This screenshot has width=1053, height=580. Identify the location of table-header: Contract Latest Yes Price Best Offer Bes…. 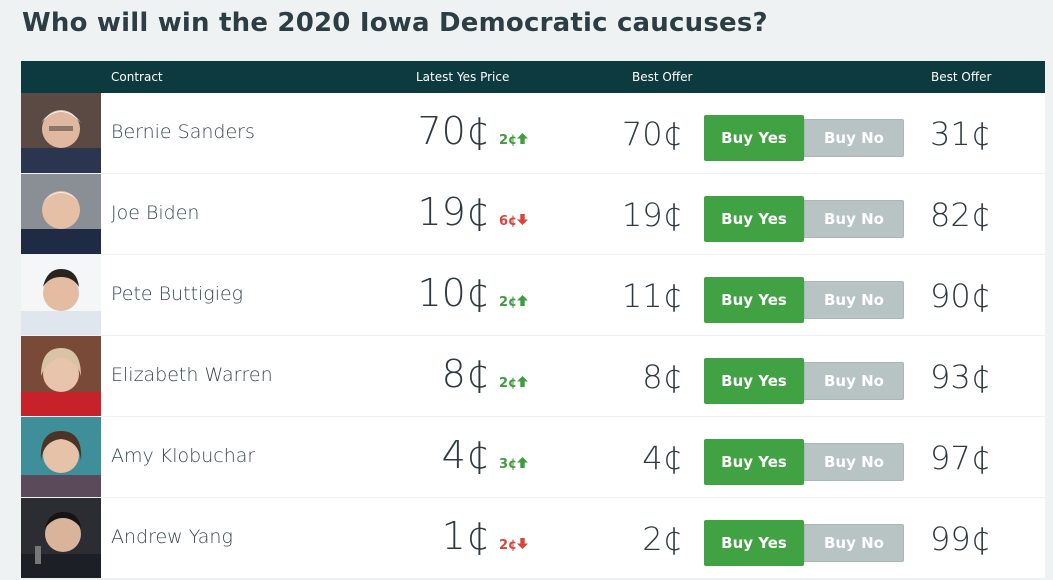
(533, 77).